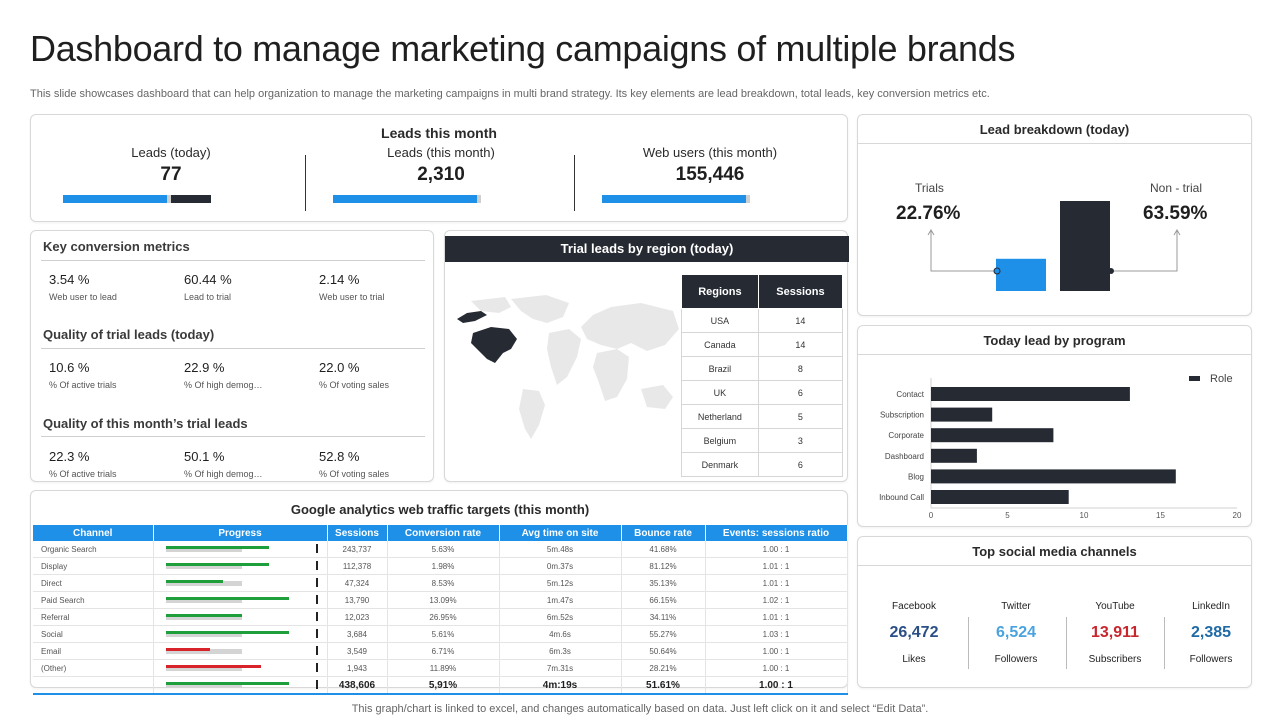 The image size is (1280, 720). I want to click on channel-cell: Display, so click(93, 566).